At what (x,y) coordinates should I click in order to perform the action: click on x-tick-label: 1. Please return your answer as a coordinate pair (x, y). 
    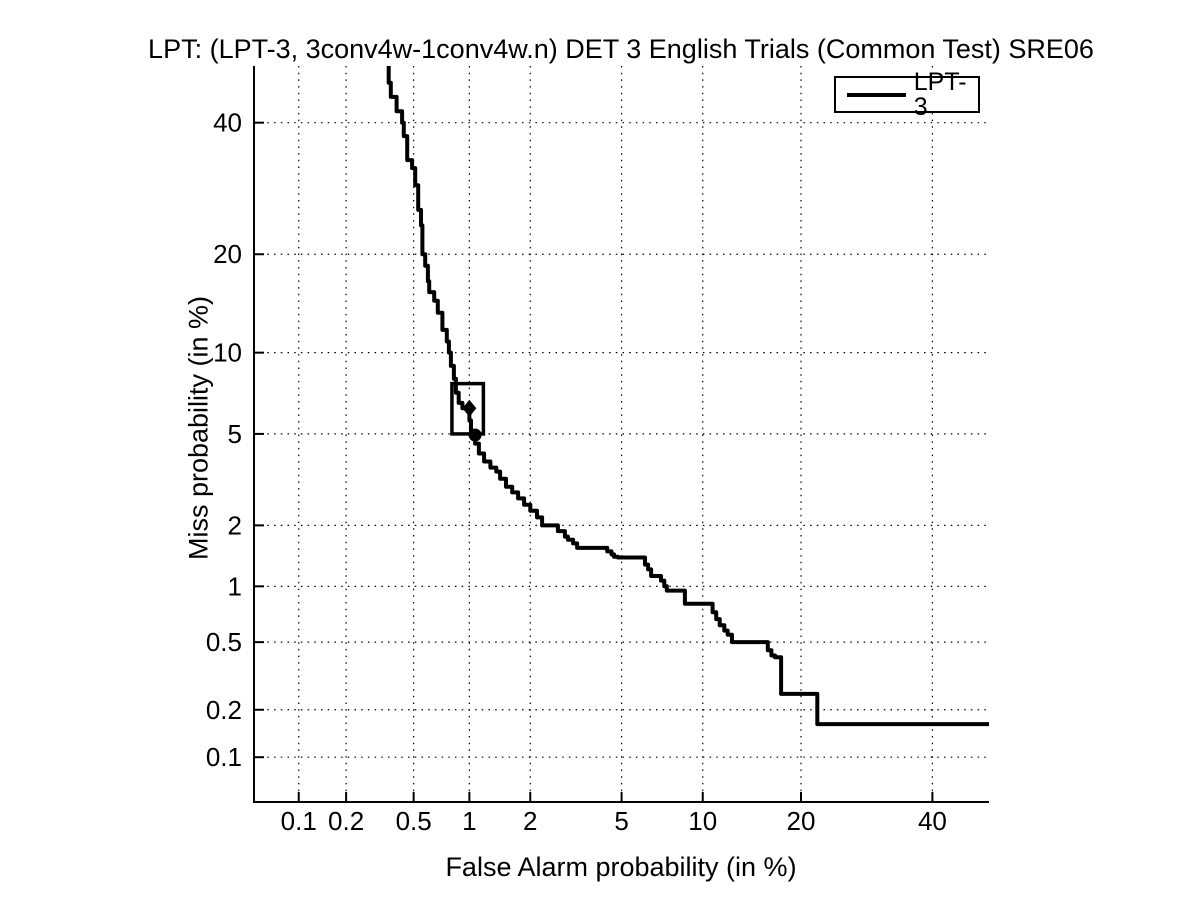
    Looking at the image, I should click on (469, 821).